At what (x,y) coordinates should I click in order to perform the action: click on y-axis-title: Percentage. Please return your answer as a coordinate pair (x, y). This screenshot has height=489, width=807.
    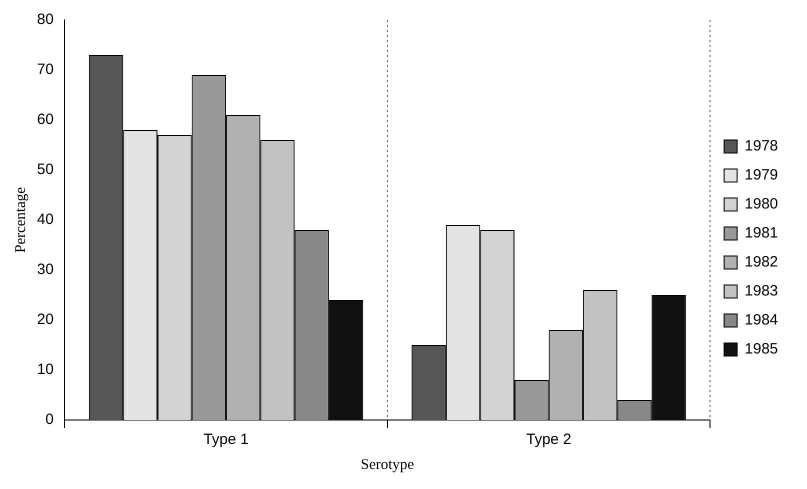
    Looking at the image, I should click on (20, 219).